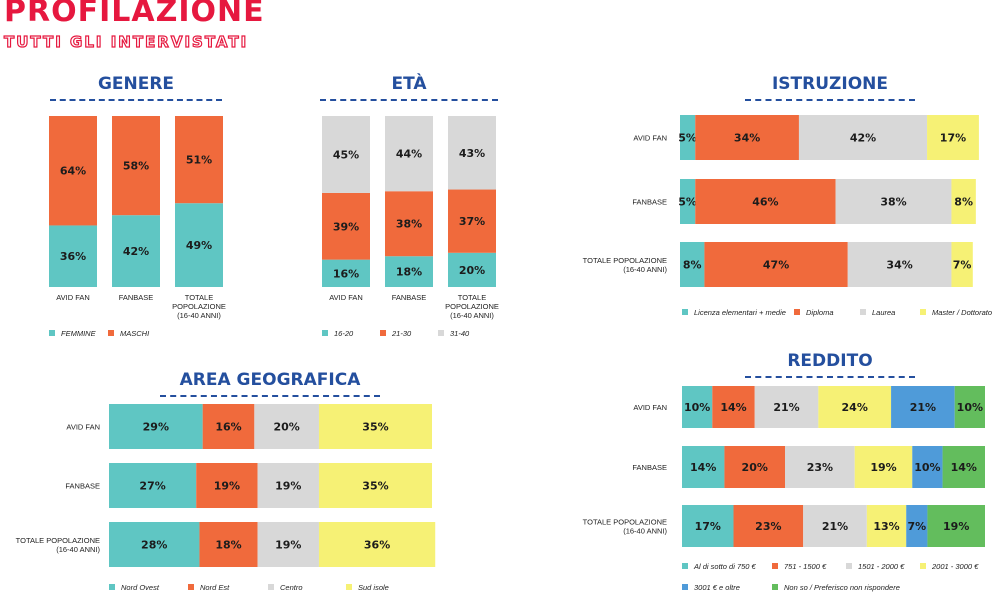 The height and width of the screenshot is (601, 1000). What do you see at coordinates (472, 306) in the screenshot?
I see `eta-category-label: POPOLAZIONE` at bounding box center [472, 306].